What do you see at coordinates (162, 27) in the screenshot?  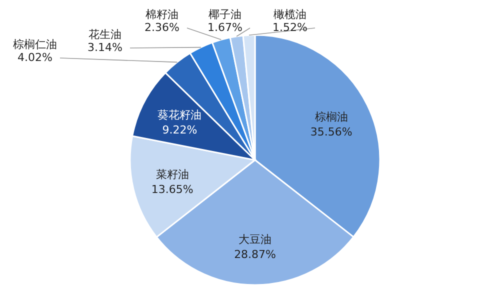 I see `data-label: 2.36%` at bounding box center [162, 27].